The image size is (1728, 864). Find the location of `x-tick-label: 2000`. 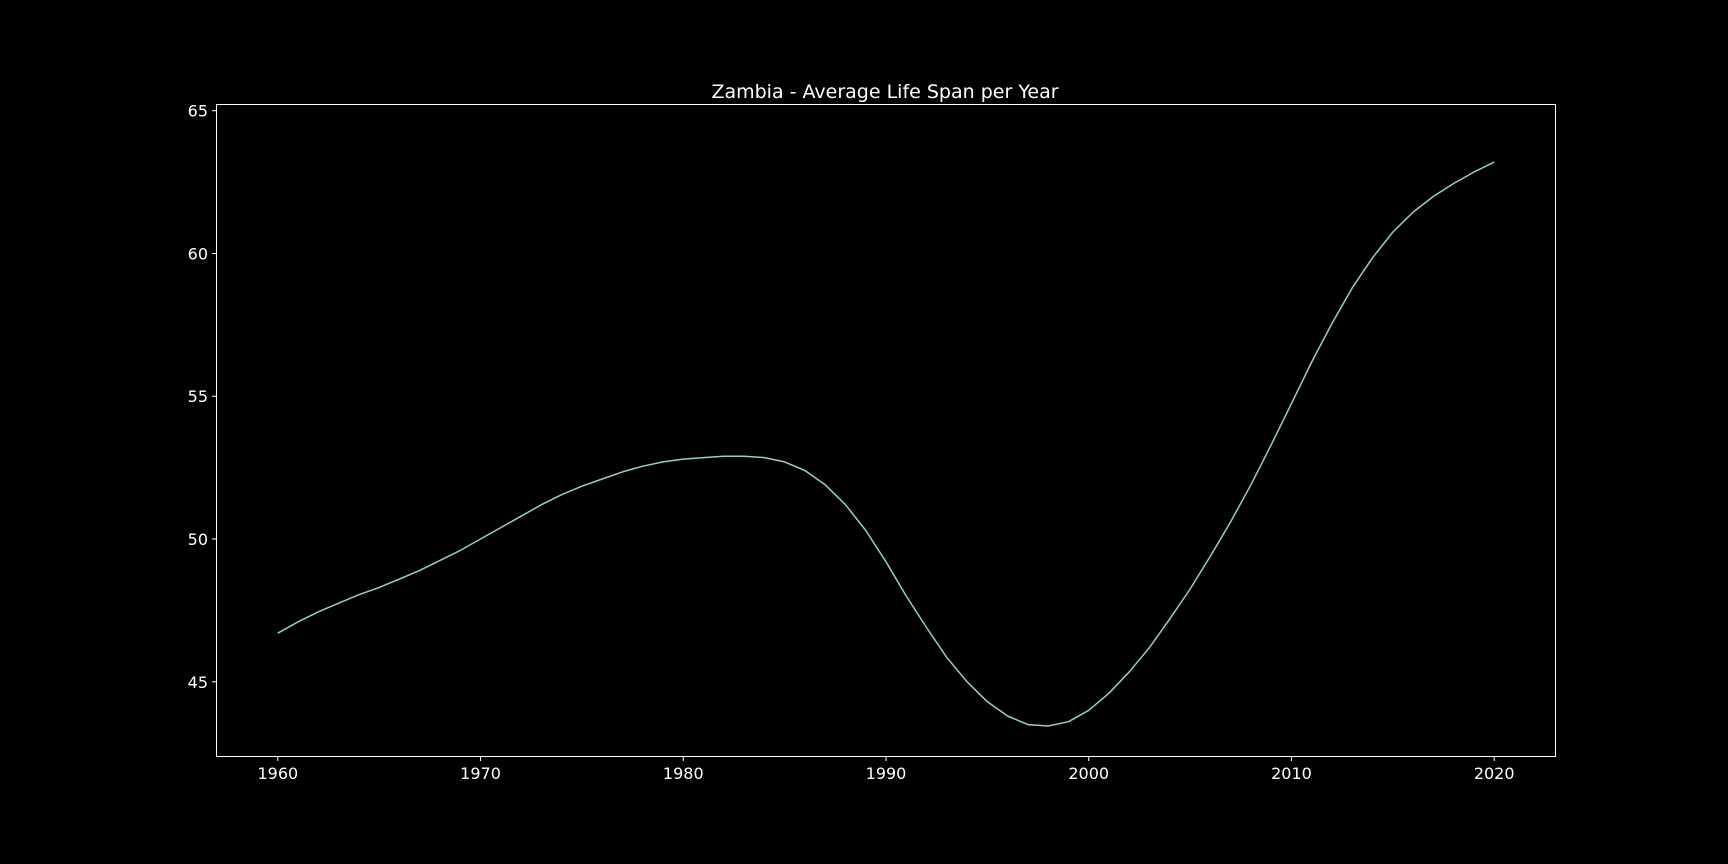

x-tick-label: 2000 is located at coordinates (1088, 773).